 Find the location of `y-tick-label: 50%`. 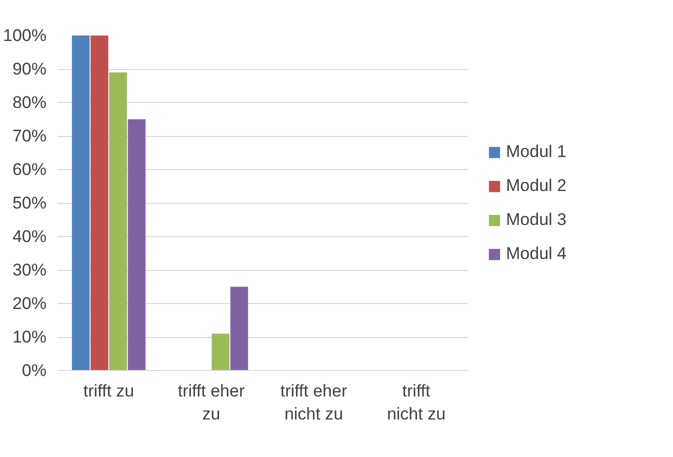

y-tick-label: 50% is located at coordinates (29, 203).